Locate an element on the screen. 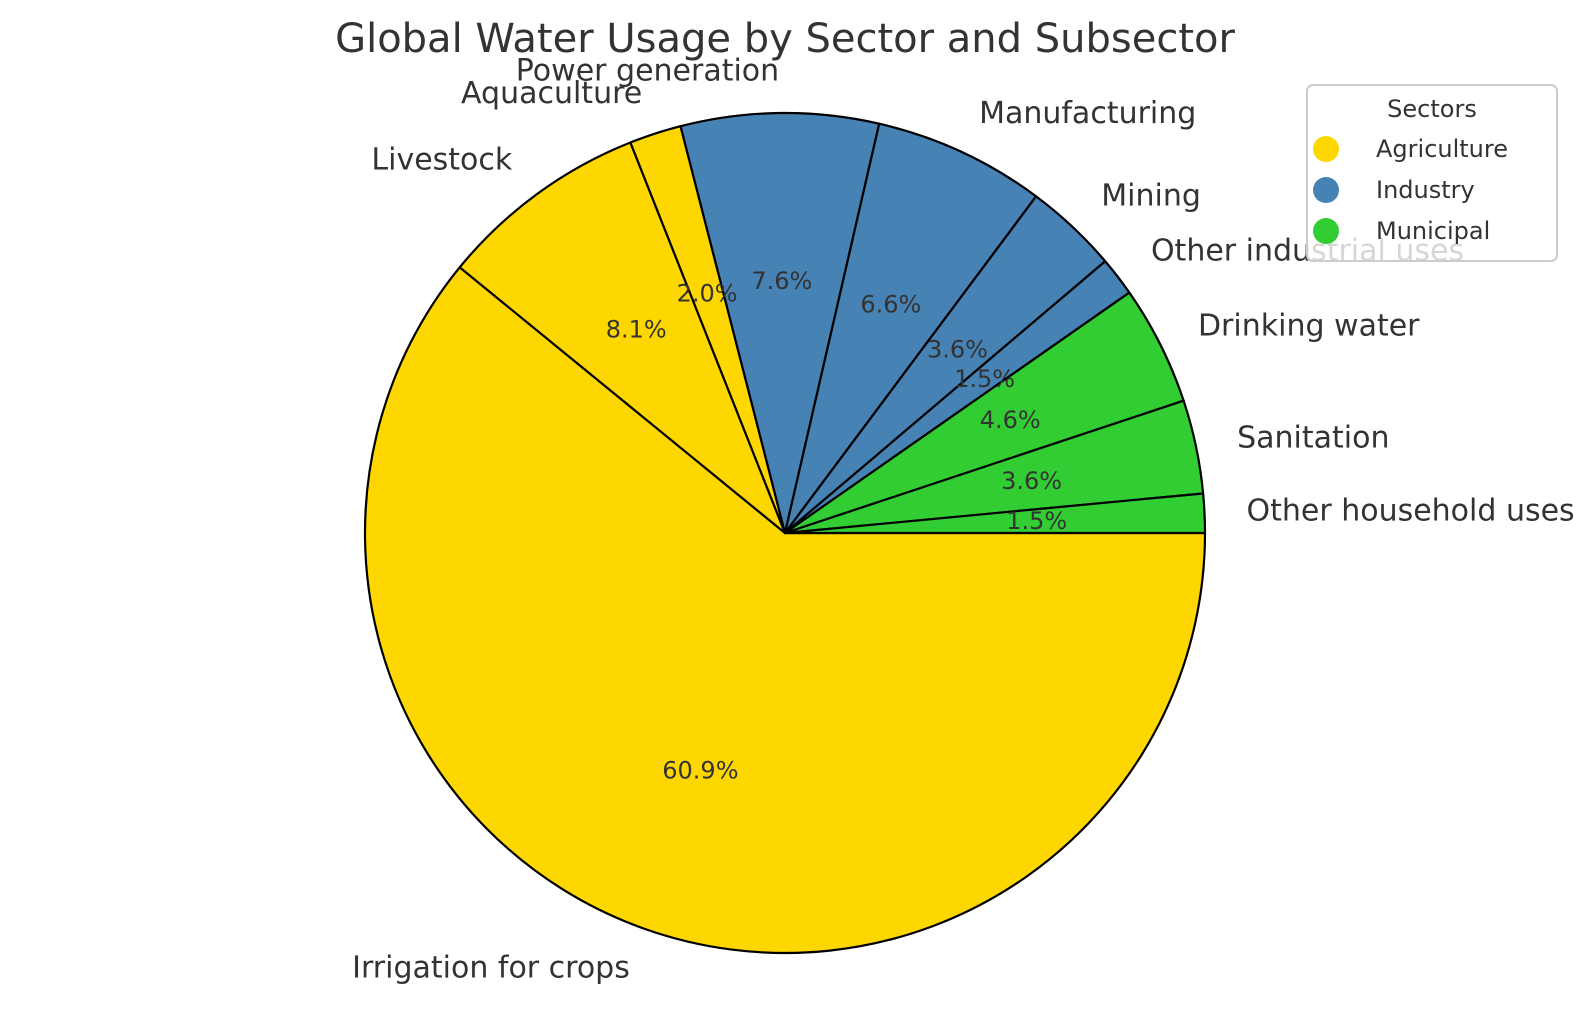  legend-title: Sectors is located at coordinates (1432, 109).